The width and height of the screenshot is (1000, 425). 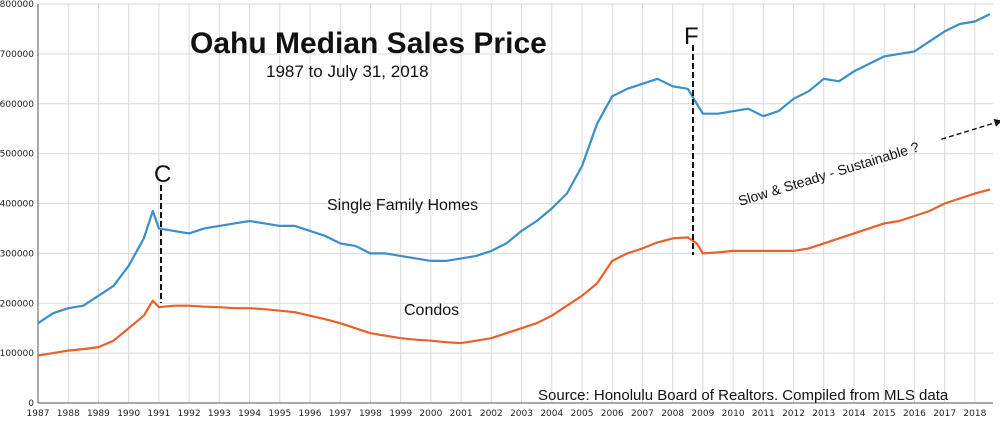 I want to click on condo-label: Condos, so click(x=431, y=310).